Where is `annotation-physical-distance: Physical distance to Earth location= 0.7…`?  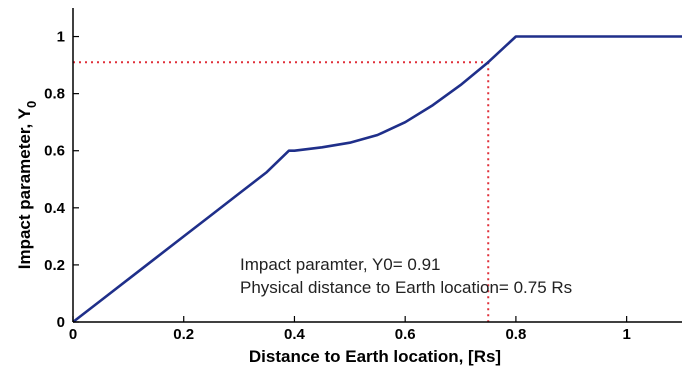
annotation-physical-distance: Physical distance to Earth location= 0.7… is located at coordinates (406, 287).